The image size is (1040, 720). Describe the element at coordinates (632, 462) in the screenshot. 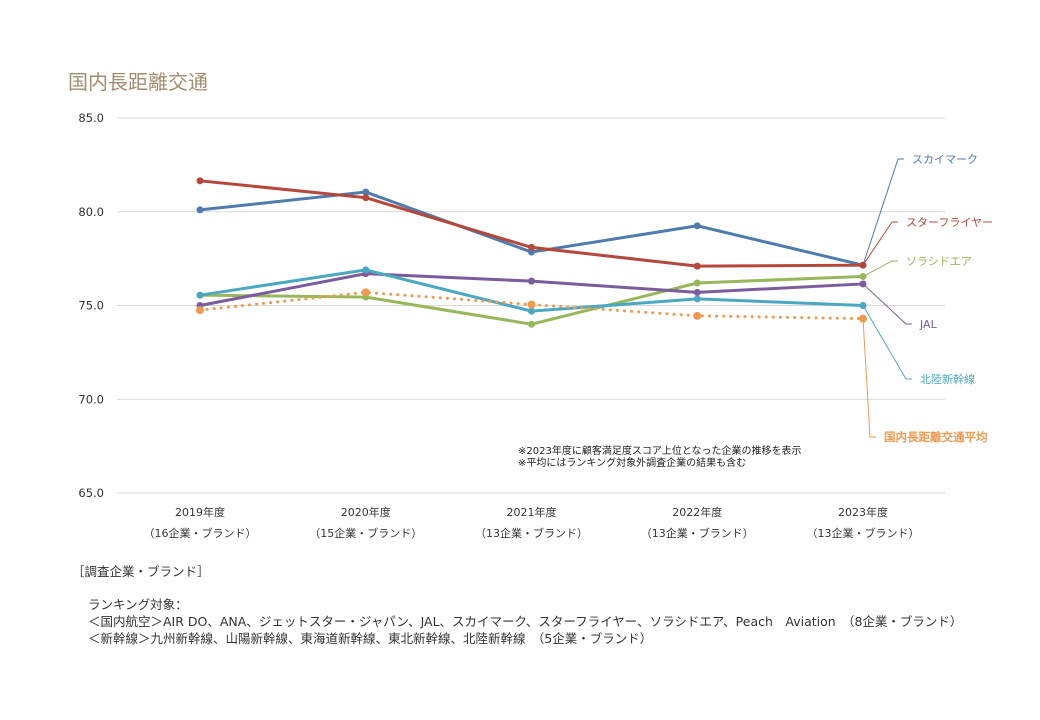

I see `annotation: ※平均にはランキング対象外調査企業の結果も含む` at that location.